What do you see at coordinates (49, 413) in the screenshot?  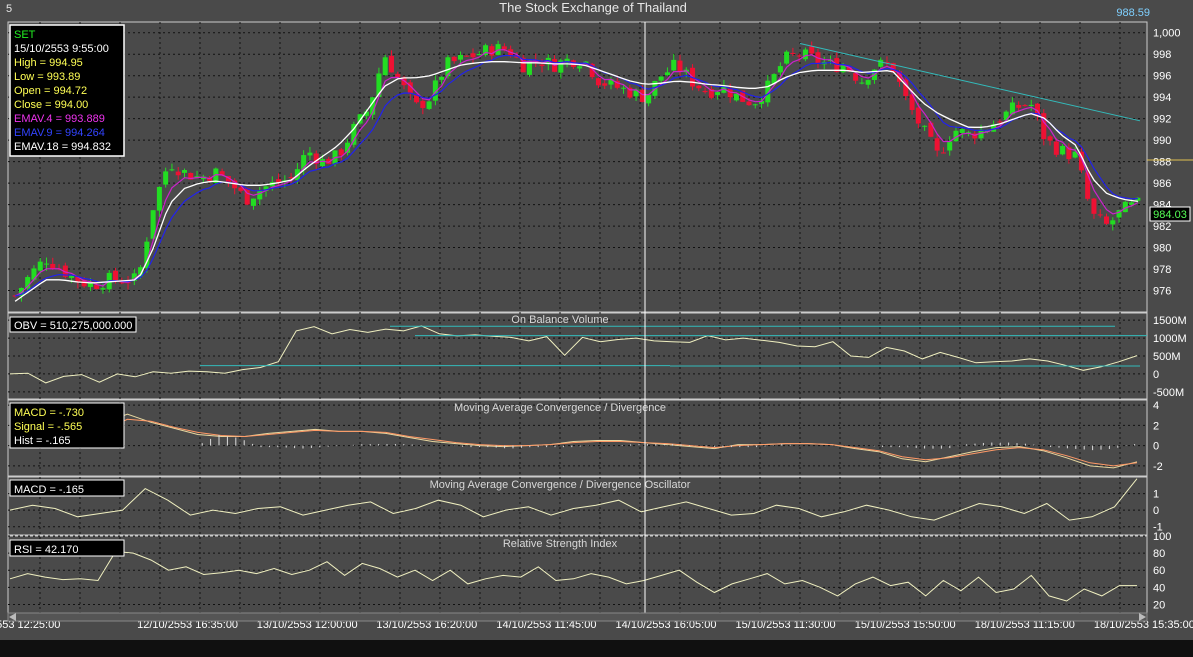 I see `macd-info-macd: MACD = -.730` at bounding box center [49, 413].